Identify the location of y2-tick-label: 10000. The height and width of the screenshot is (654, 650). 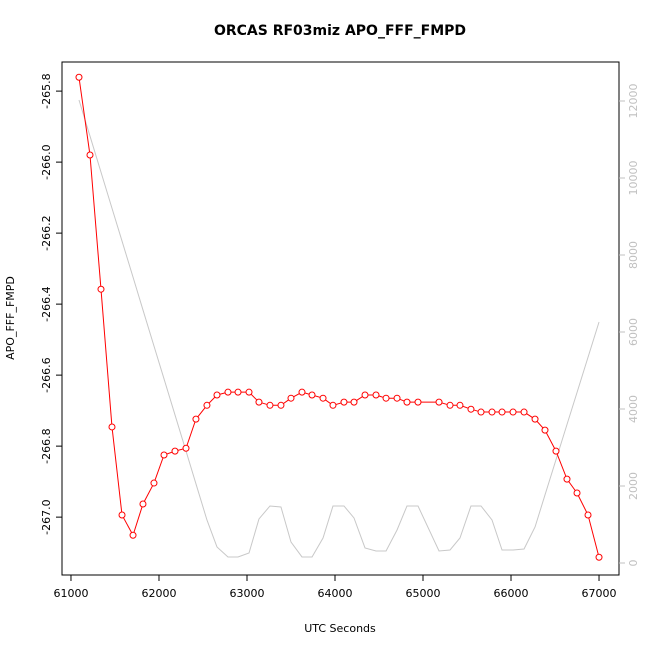
(633, 177).